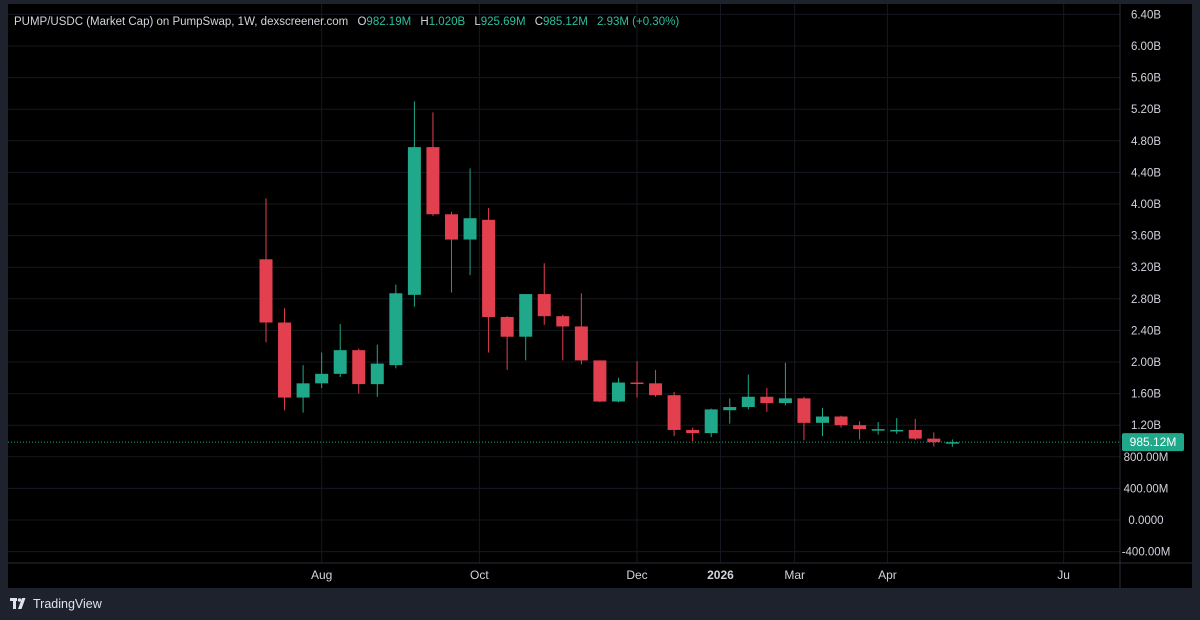 Image resolution: width=1200 pixels, height=620 pixels. What do you see at coordinates (887, 575) in the screenshot?
I see `x-tick-label: Apr` at bounding box center [887, 575].